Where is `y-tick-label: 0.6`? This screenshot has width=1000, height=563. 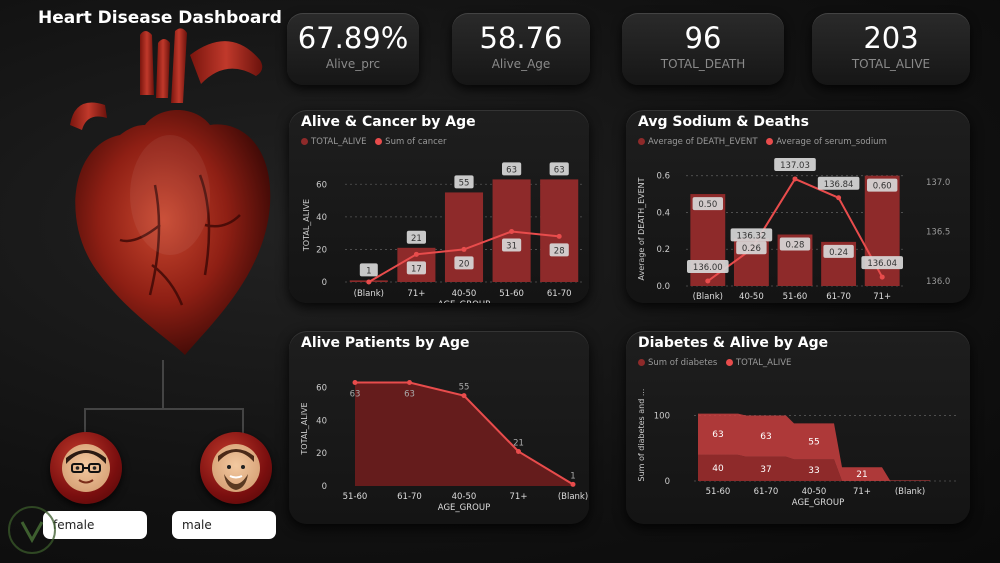
y-tick-label: 0.6 is located at coordinates (663, 177).